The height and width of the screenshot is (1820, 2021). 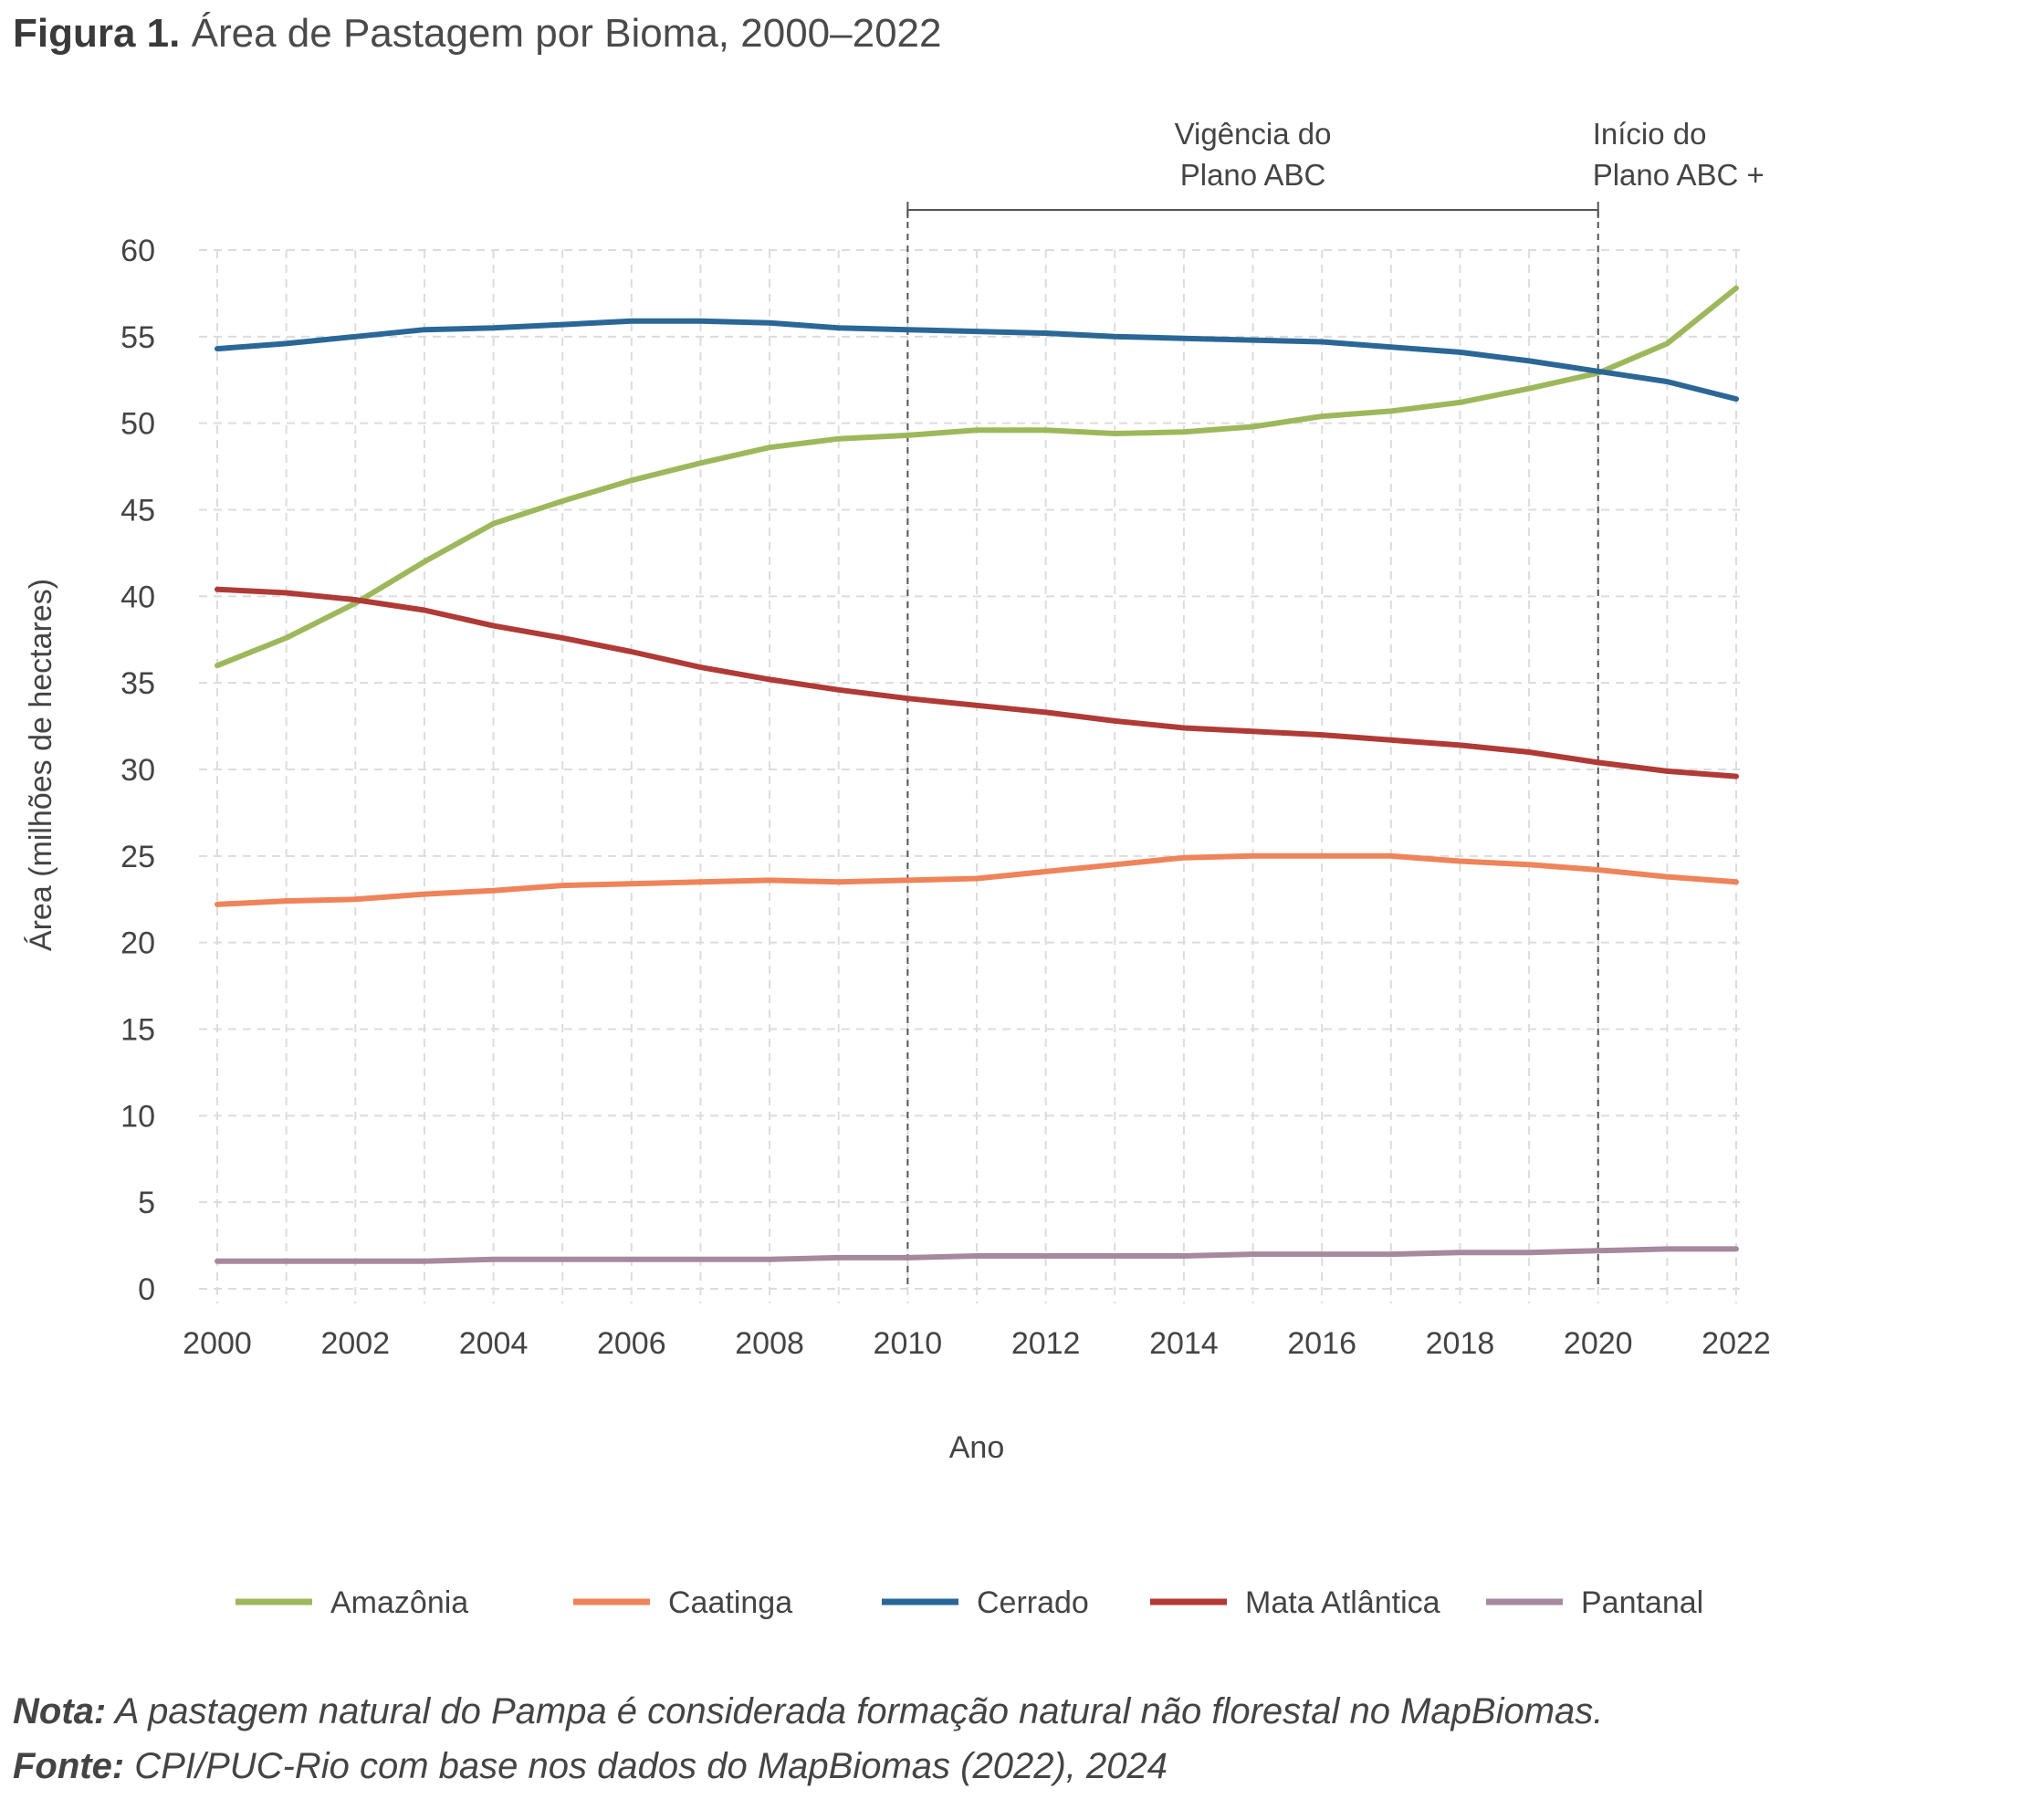 I want to click on x-tick-label: 2014, so click(x=1184, y=1343).